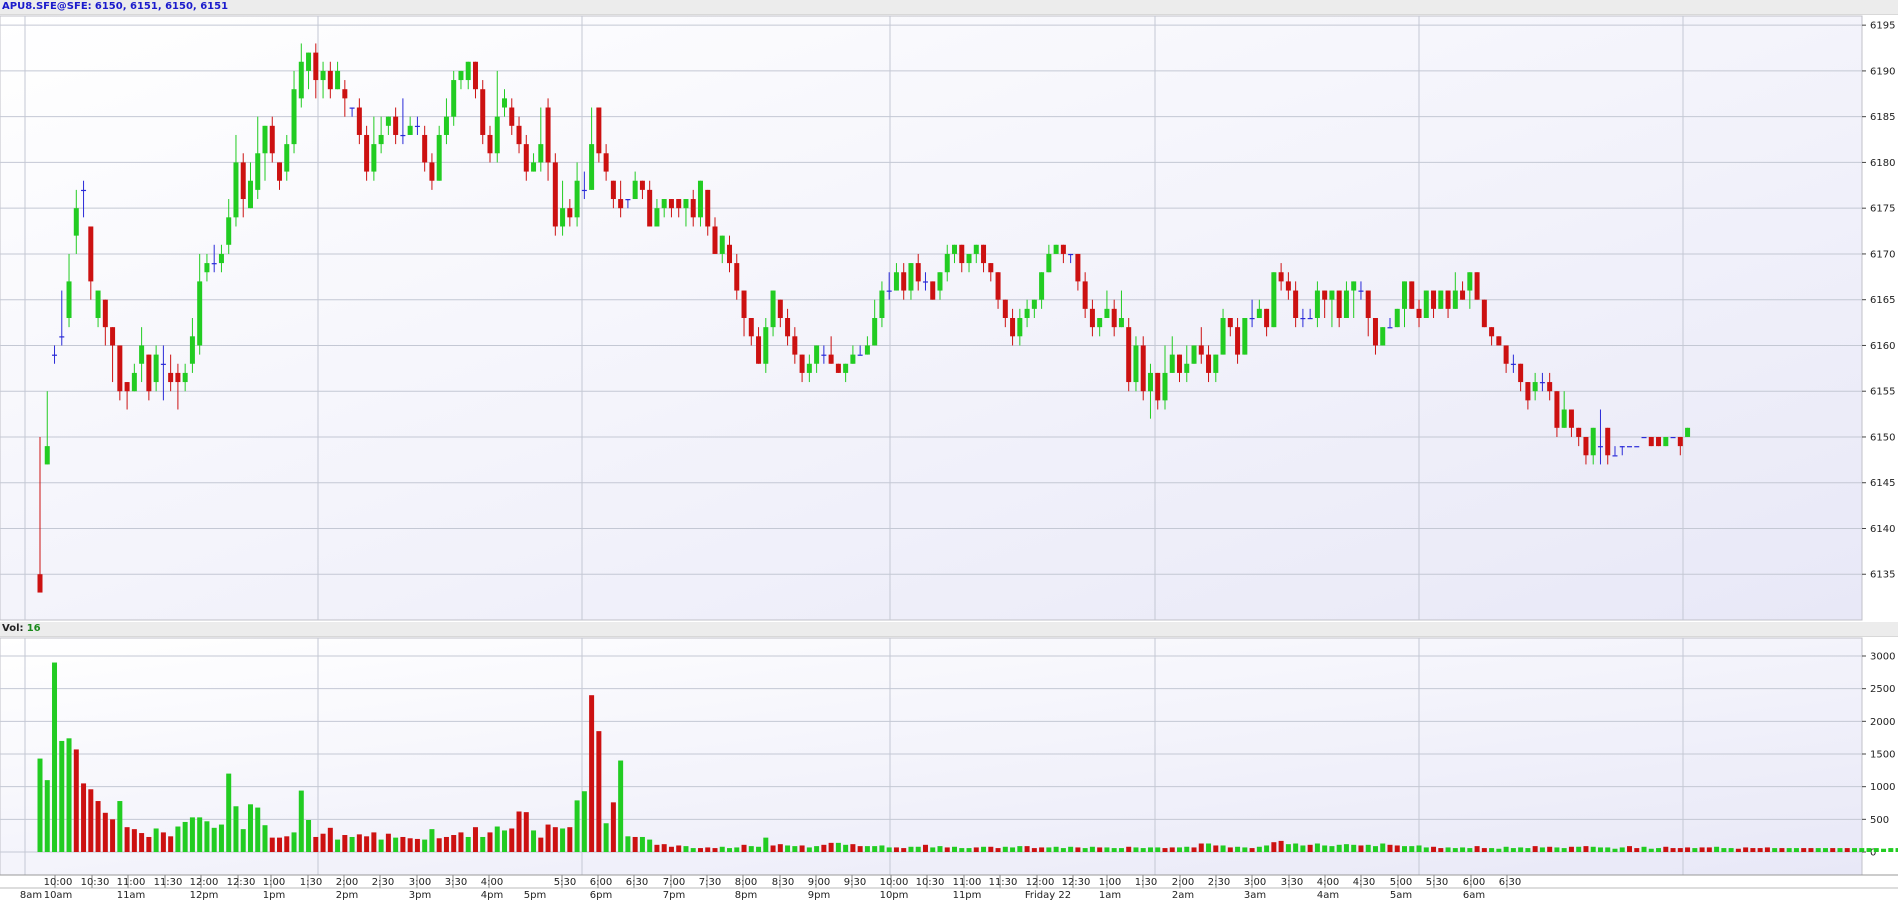  What do you see at coordinates (1882, 689) in the screenshot?
I see `volume-tick-label: 2500` at bounding box center [1882, 689].